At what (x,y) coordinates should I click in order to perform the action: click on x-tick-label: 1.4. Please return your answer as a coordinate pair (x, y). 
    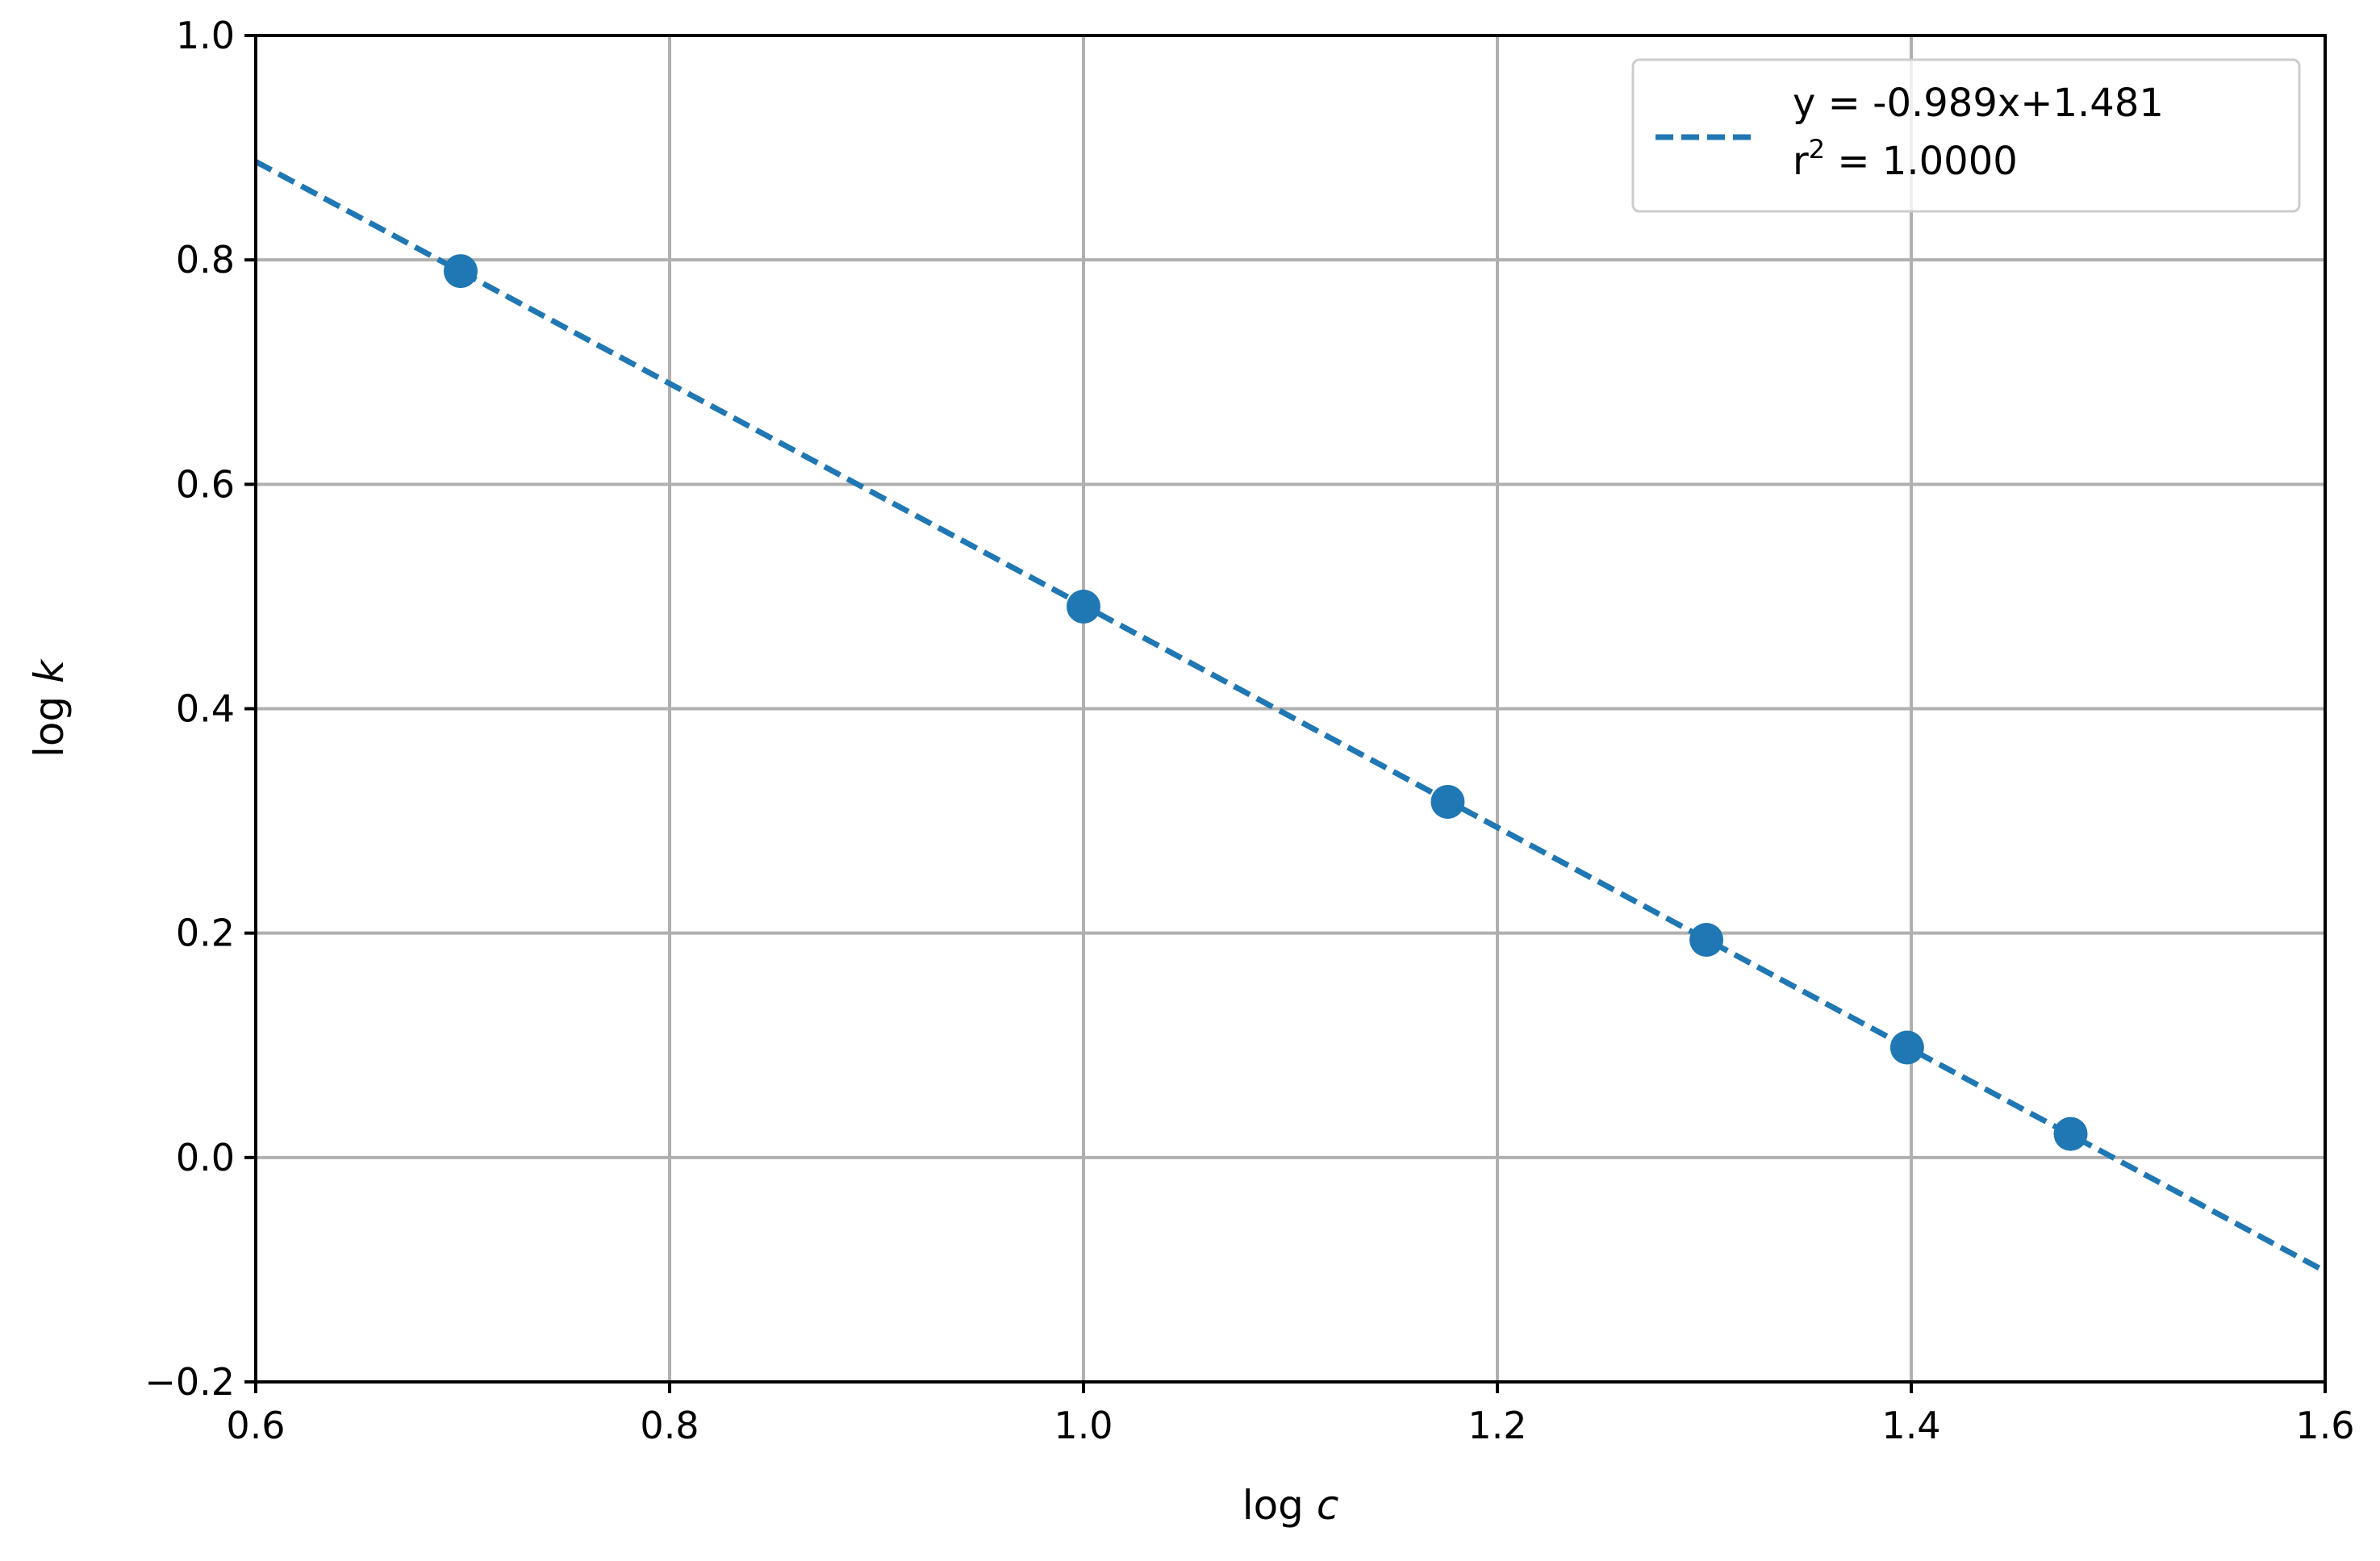
    Looking at the image, I should click on (1911, 1425).